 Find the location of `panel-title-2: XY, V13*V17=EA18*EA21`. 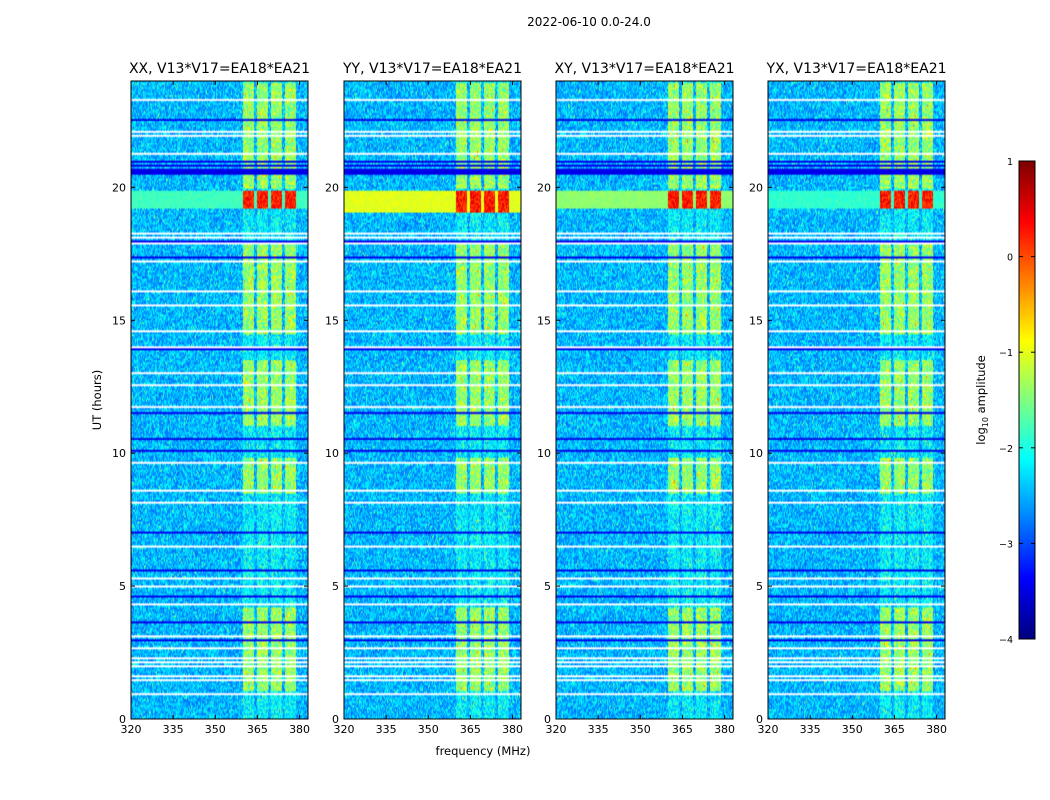

panel-title-2: XY, V13*V17=EA18*EA21 is located at coordinates (644, 69).